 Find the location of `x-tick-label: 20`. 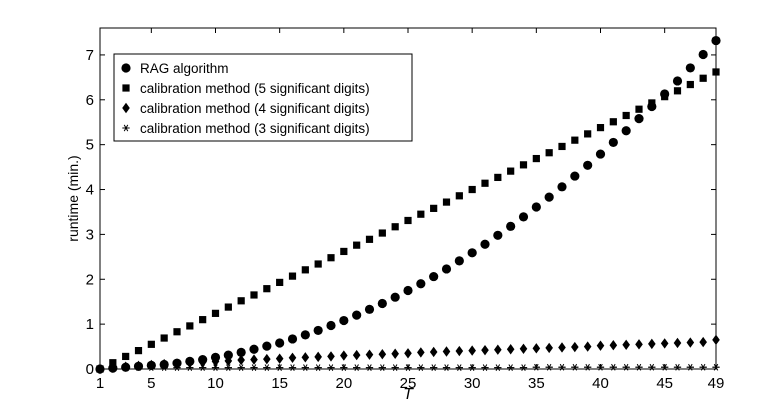

x-tick-label: 20 is located at coordinates (343, 383).